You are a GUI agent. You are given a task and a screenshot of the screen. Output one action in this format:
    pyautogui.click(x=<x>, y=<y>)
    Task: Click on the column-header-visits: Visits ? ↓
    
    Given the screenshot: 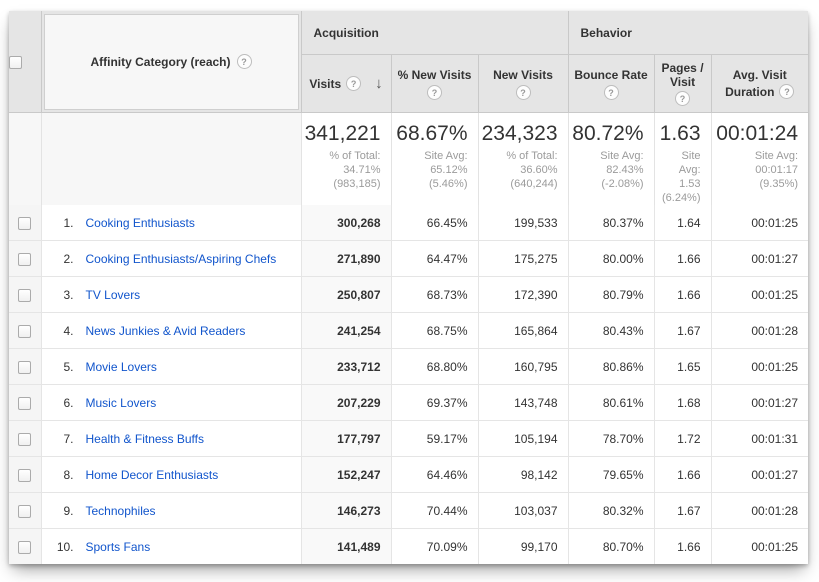 What is the action you would take?
    pyautogui.click(x=346, y=83)
    